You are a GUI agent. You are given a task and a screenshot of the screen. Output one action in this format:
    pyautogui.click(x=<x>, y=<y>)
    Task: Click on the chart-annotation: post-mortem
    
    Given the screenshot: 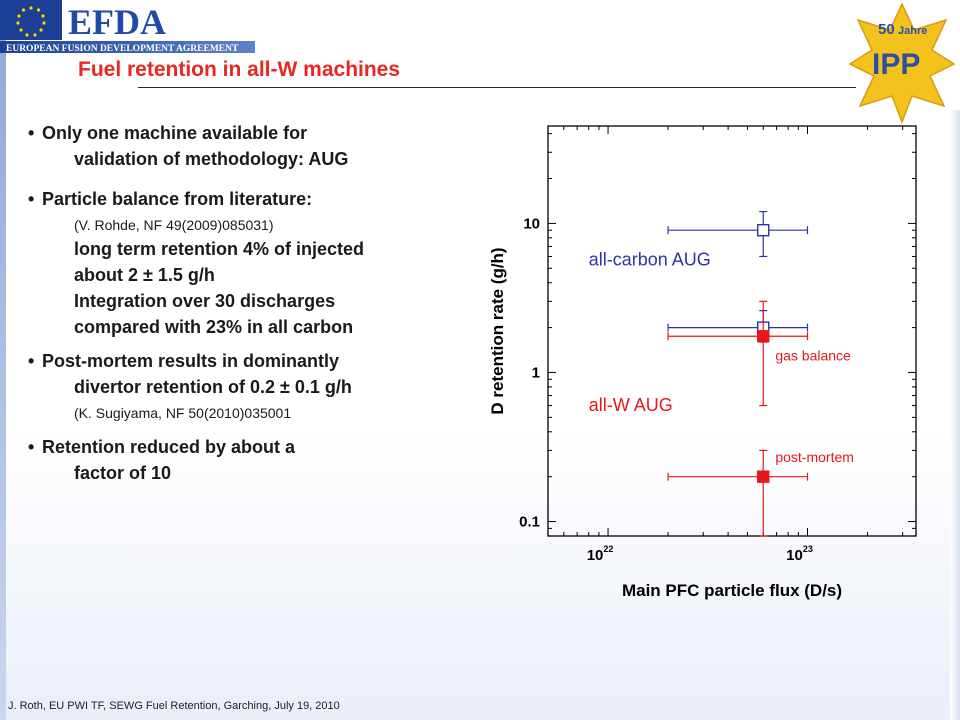 What is the action you would take?
    pyautogui.click(x=814, y=457)
    